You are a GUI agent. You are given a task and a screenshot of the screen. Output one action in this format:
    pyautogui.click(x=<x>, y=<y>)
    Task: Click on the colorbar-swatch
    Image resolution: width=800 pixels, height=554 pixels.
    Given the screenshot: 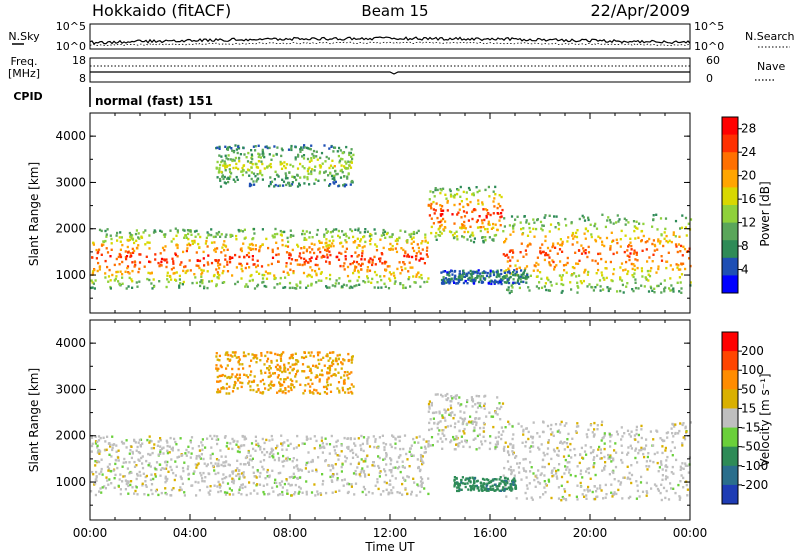 What is the action you would take?
    pyautogui.click(x=730, y=399)
    